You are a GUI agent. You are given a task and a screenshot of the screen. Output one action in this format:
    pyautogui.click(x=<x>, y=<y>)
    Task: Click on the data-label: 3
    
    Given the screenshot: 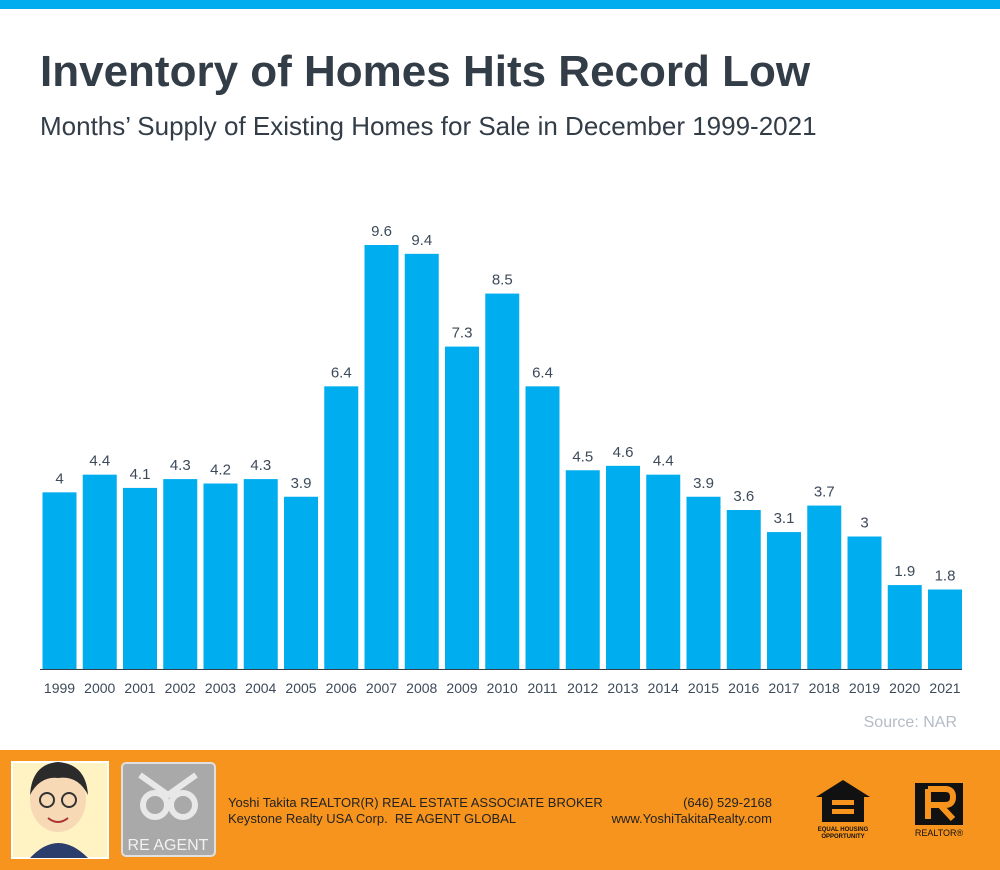 What is the action you would take?
    pyautogui.click(x=864, y=523)
    